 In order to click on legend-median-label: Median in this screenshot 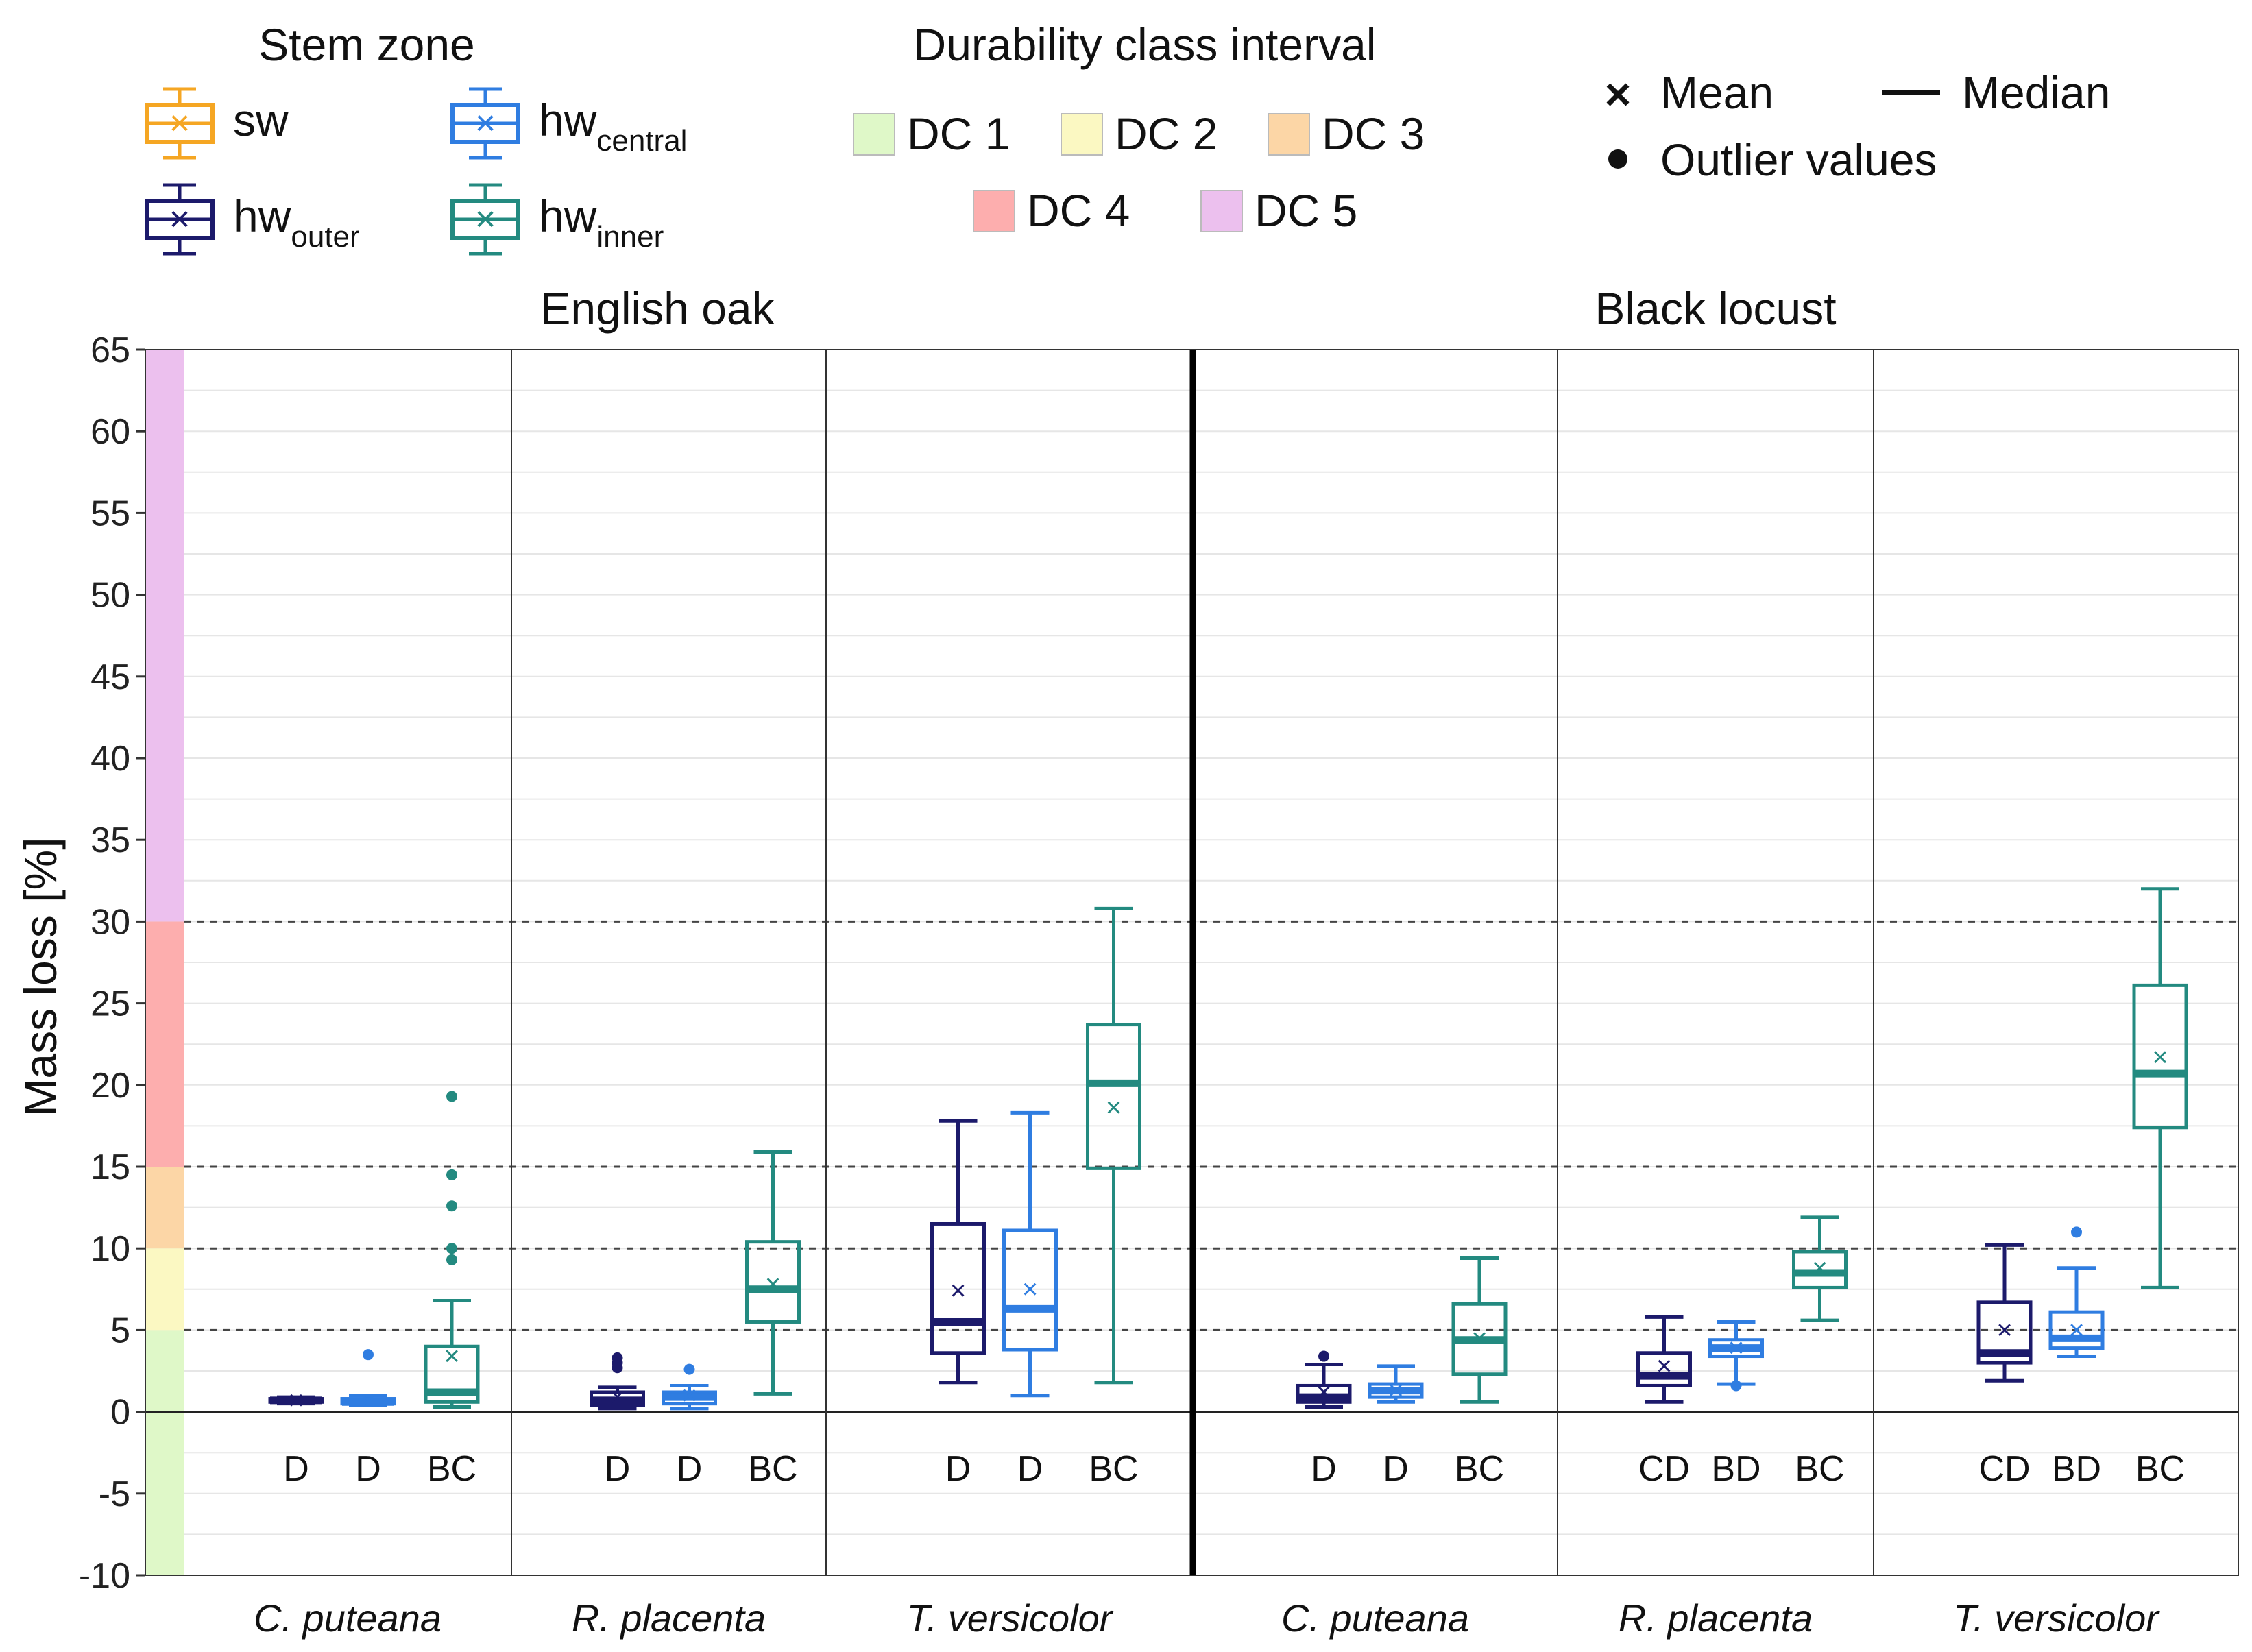, I will do `click(2036, 93)`.